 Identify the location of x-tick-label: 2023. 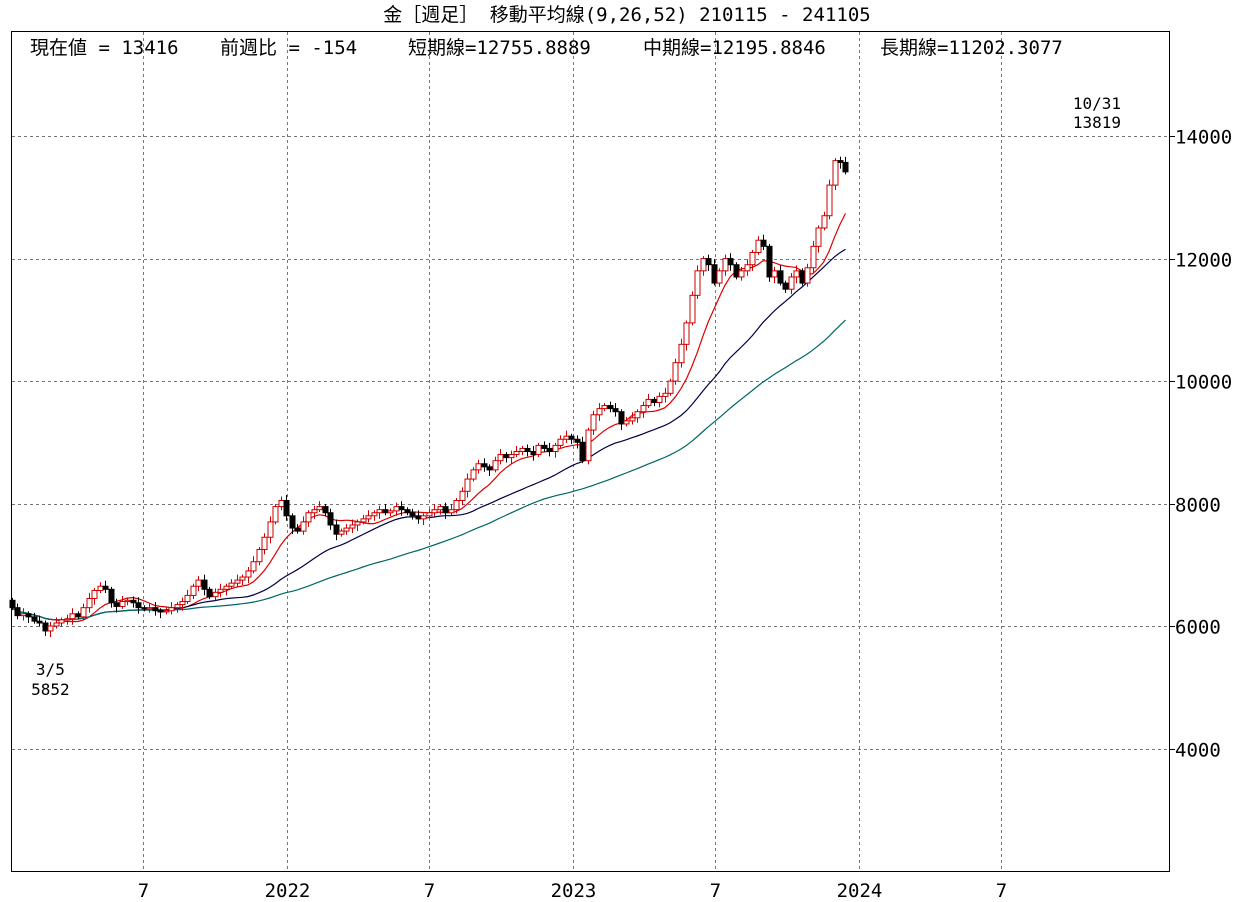
(574, 891).